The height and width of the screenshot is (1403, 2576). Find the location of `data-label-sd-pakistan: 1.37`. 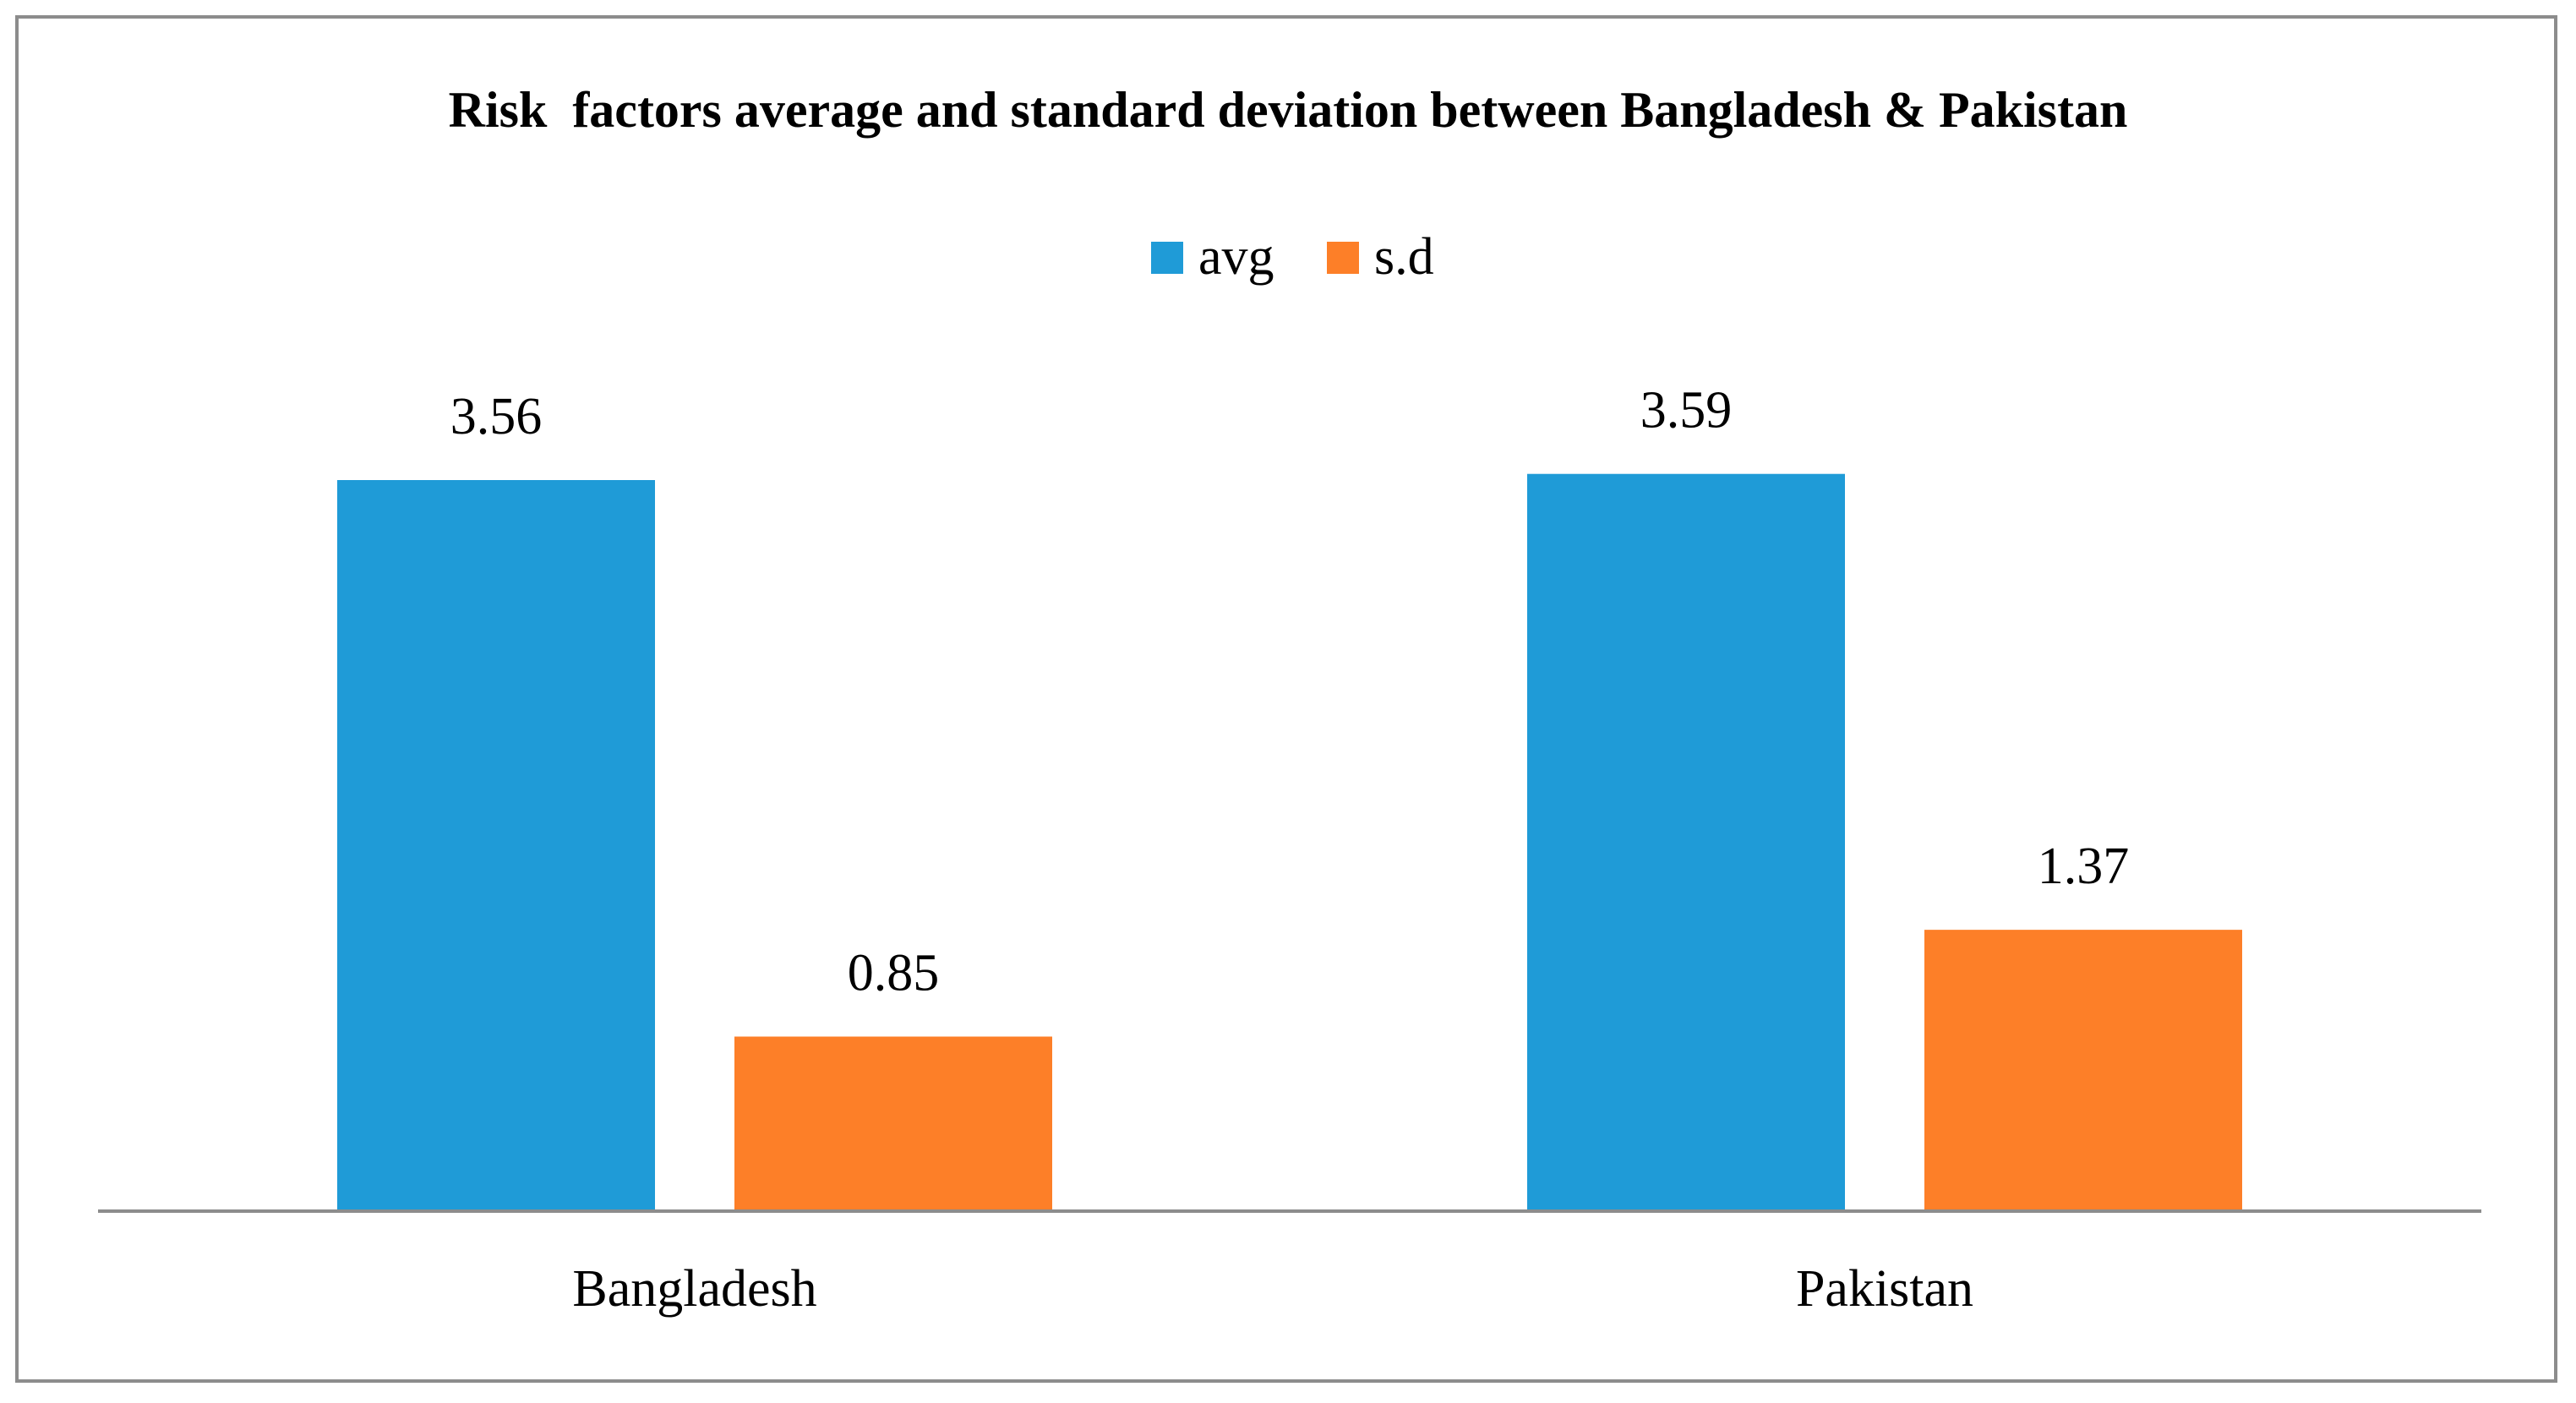

data-label-sd-pakistan: 1.37 is located at coordinates (2084, 867).